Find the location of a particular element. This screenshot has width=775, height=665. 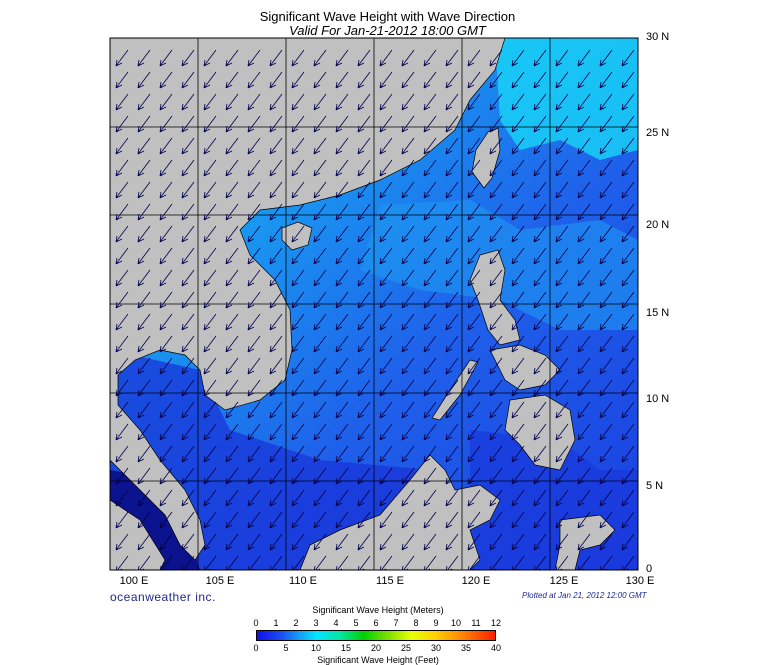

legend-meters-tick: 1 is located at coordinates (276, 623).